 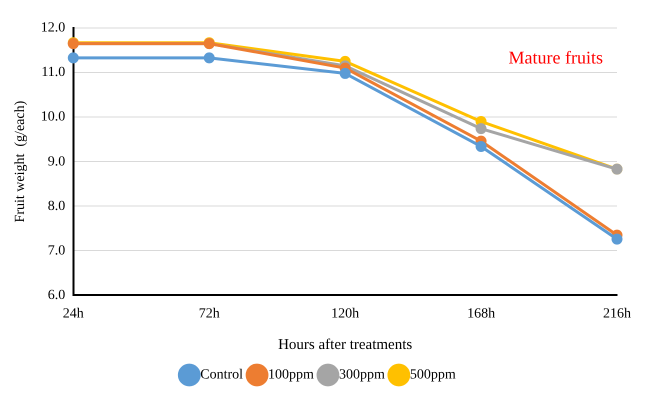 What do you see at coordinates (291, 375) in the screenshot?
I see `legend-label: 100ppm` at bounding box center [291, 375].